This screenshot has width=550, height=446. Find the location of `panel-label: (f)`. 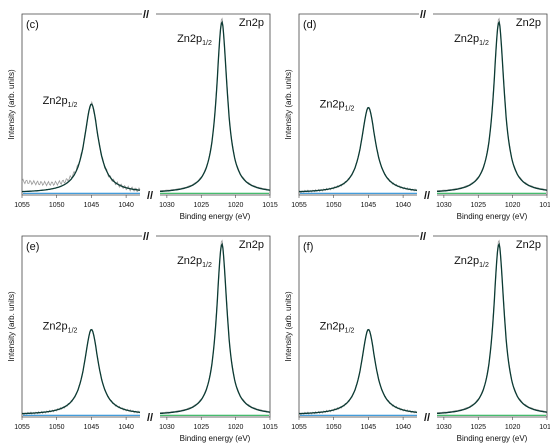

panel-label: (f) is located at coordinates (308, 247).